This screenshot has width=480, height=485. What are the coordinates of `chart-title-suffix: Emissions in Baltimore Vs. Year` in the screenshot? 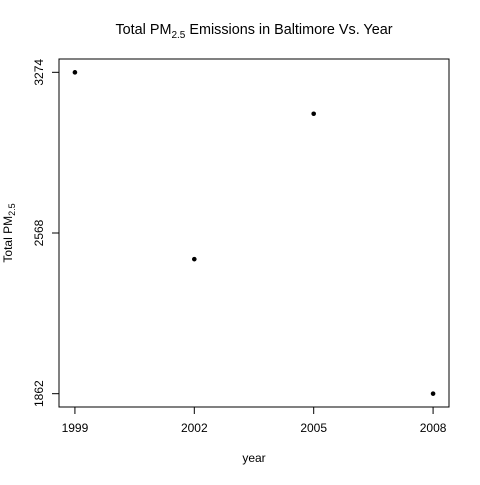 It's located at (288, 30).